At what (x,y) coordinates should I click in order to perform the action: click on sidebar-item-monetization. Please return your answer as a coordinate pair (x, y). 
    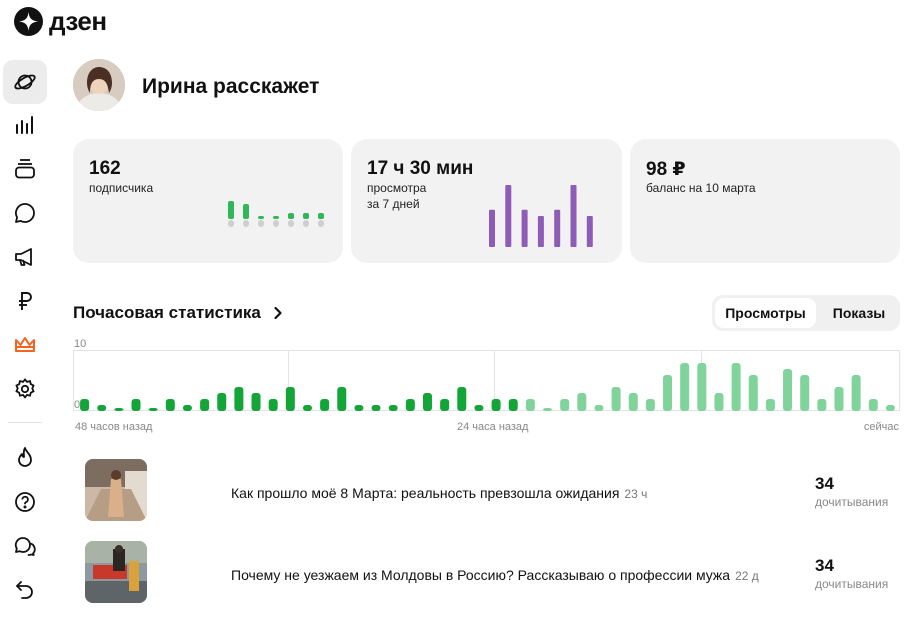
    Looking at the image, I should click on (25, 301).